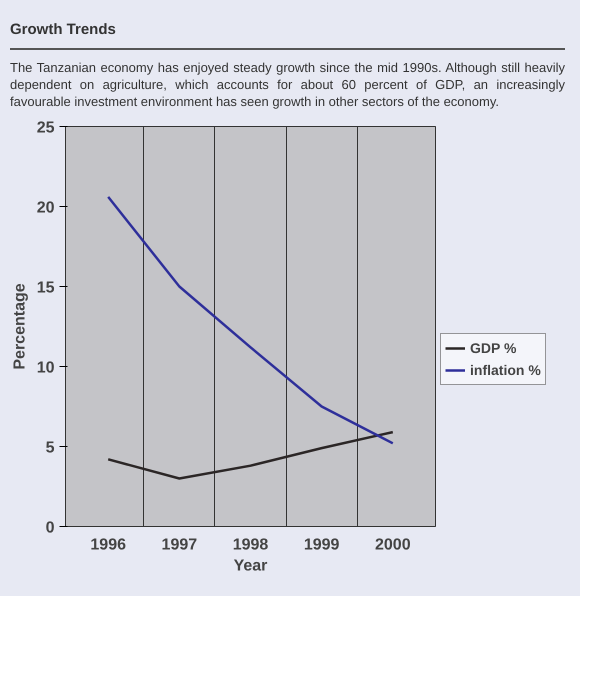  Describe the element at coordinates (20, 327) in the screenshot. I see `y-axis-title: Percentage` at that location.